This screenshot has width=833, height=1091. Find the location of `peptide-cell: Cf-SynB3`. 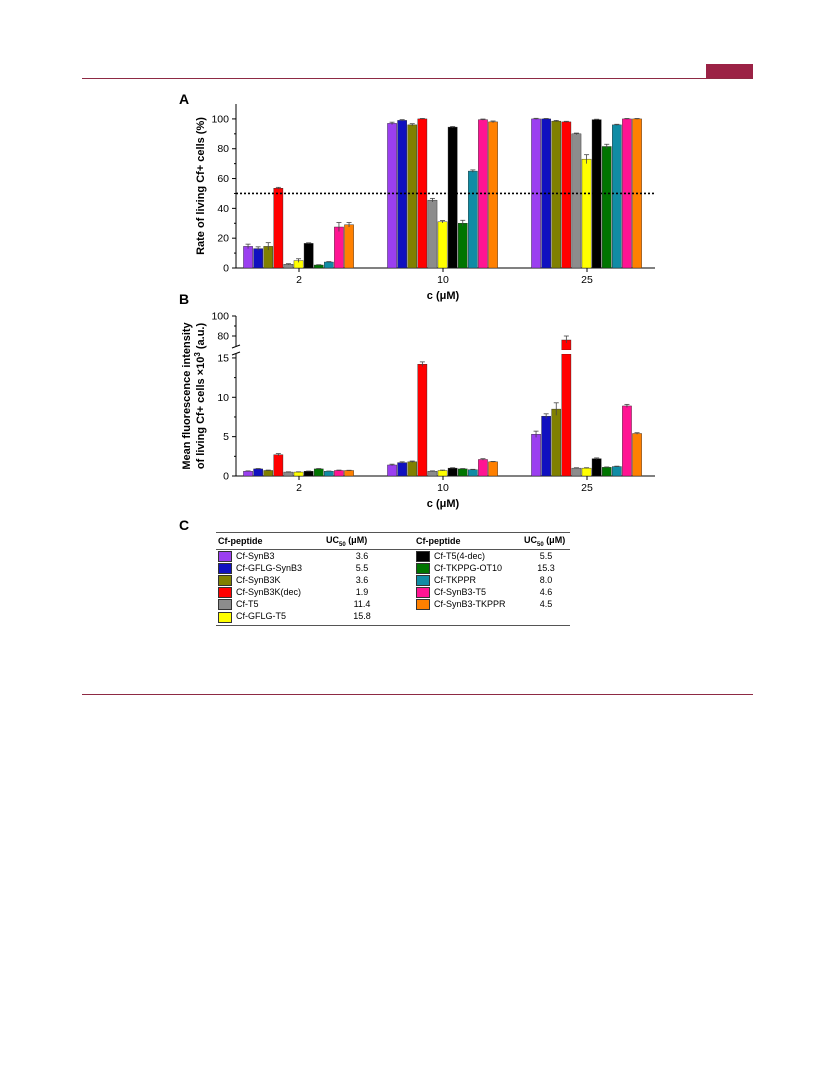

peptide-cell: Cf-SynB3 is located at coordinates (270, 555).